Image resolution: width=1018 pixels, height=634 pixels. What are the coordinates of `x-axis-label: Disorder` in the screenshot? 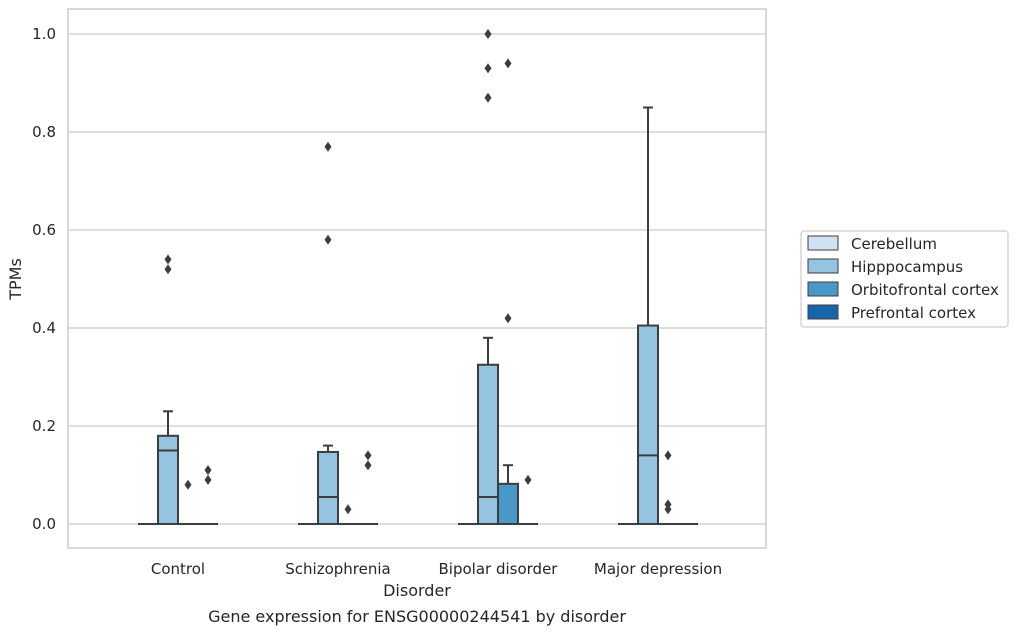 It's located at (417, 590).